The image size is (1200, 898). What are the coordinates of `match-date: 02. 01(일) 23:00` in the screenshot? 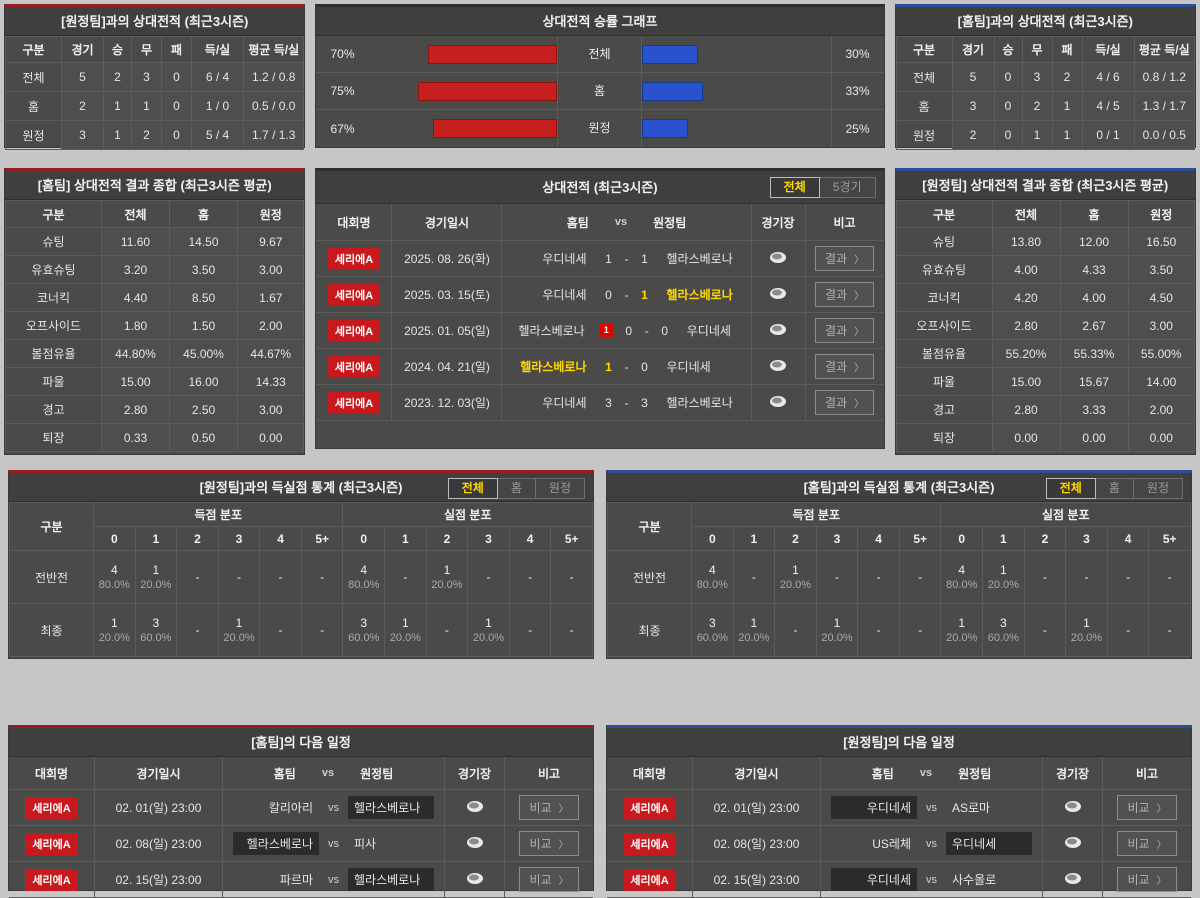 It's located at (159, 807).